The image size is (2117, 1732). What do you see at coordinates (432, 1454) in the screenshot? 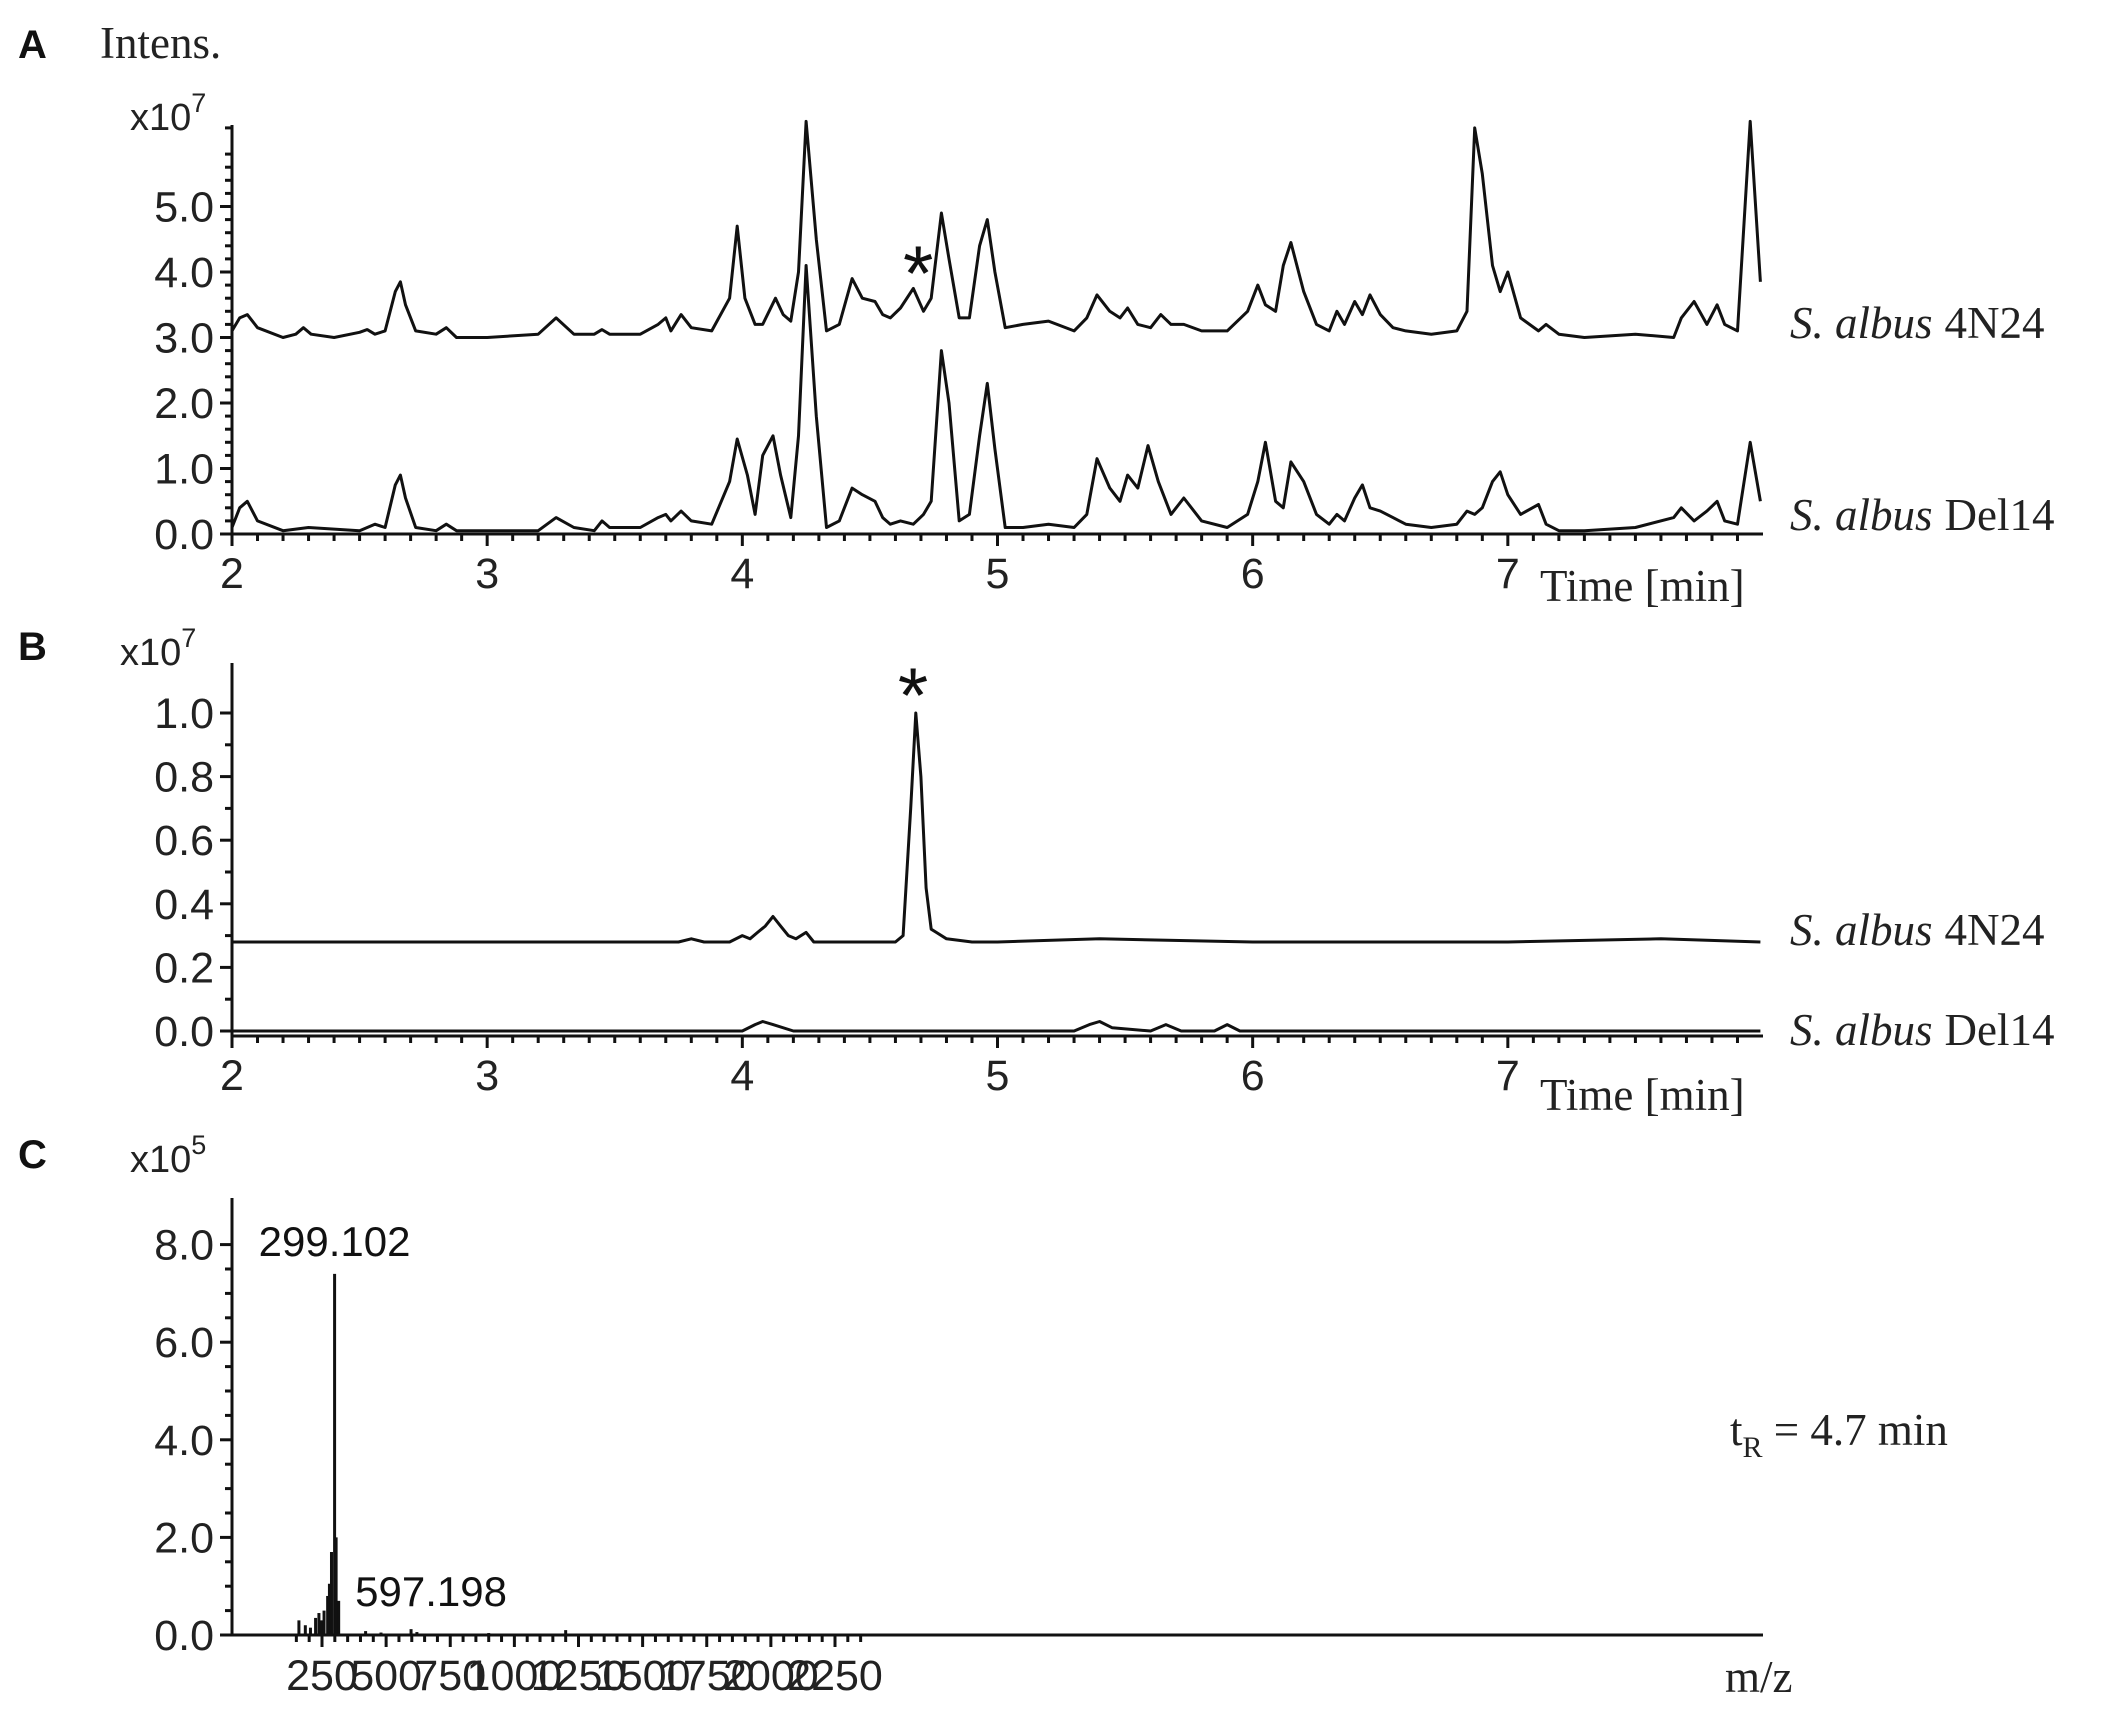
I see `panel-c-sticks` at bounding box center [432, 1454].